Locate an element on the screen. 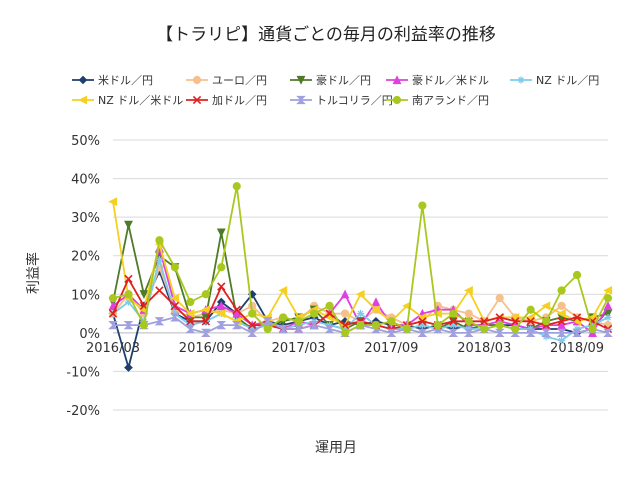 The width and height of the screenshot is (640, 480). legend-item: 米ドル／円 is located at coordinates (112, 80).